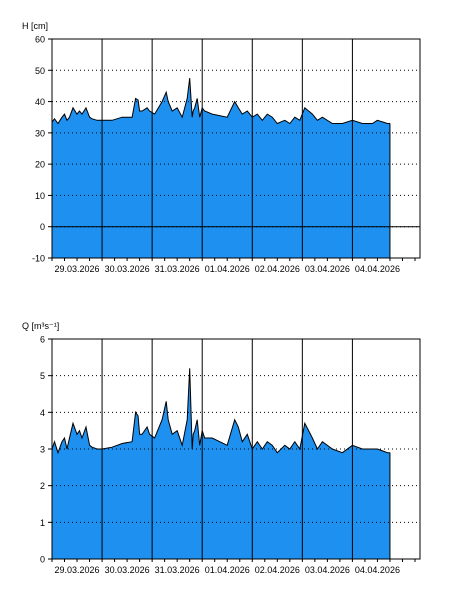  I want to click on y-tick-label: 60, so click(40, 40).